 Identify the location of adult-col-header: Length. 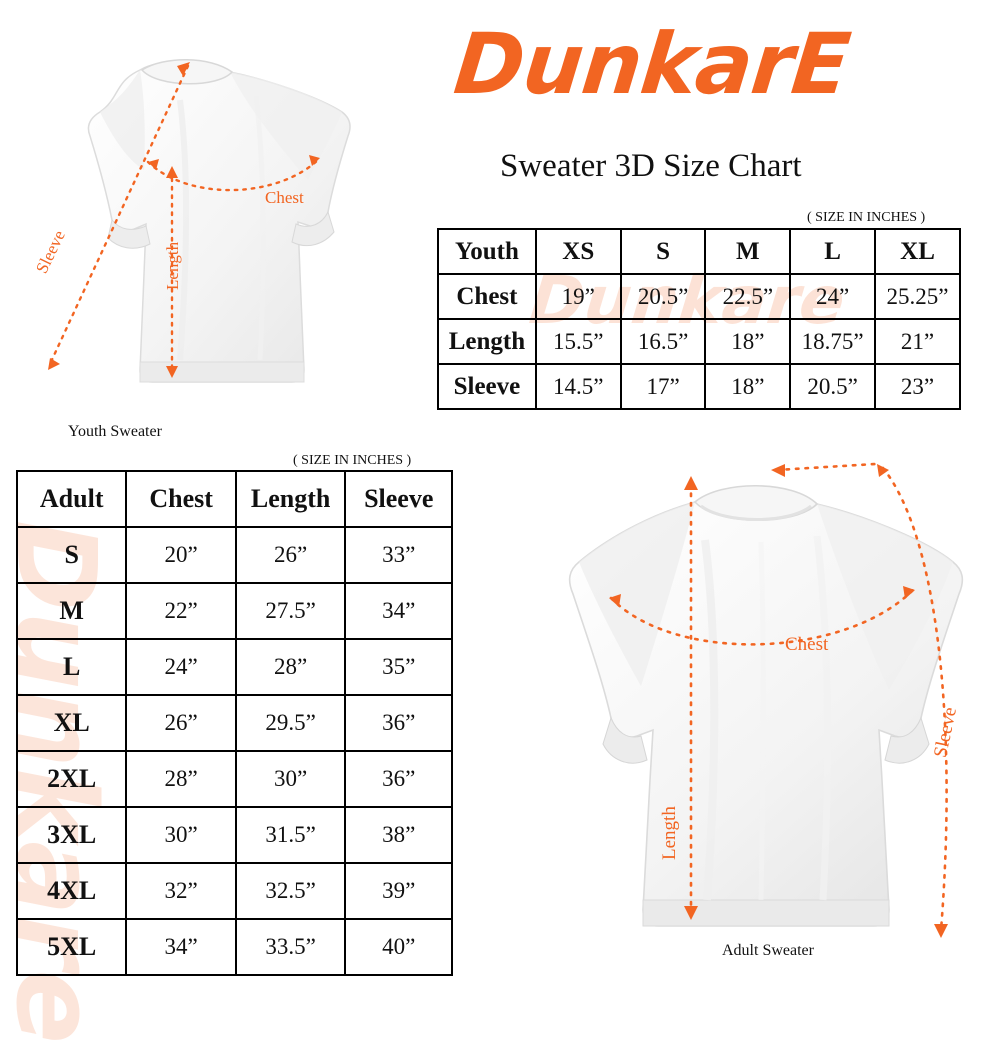
(290, 499).